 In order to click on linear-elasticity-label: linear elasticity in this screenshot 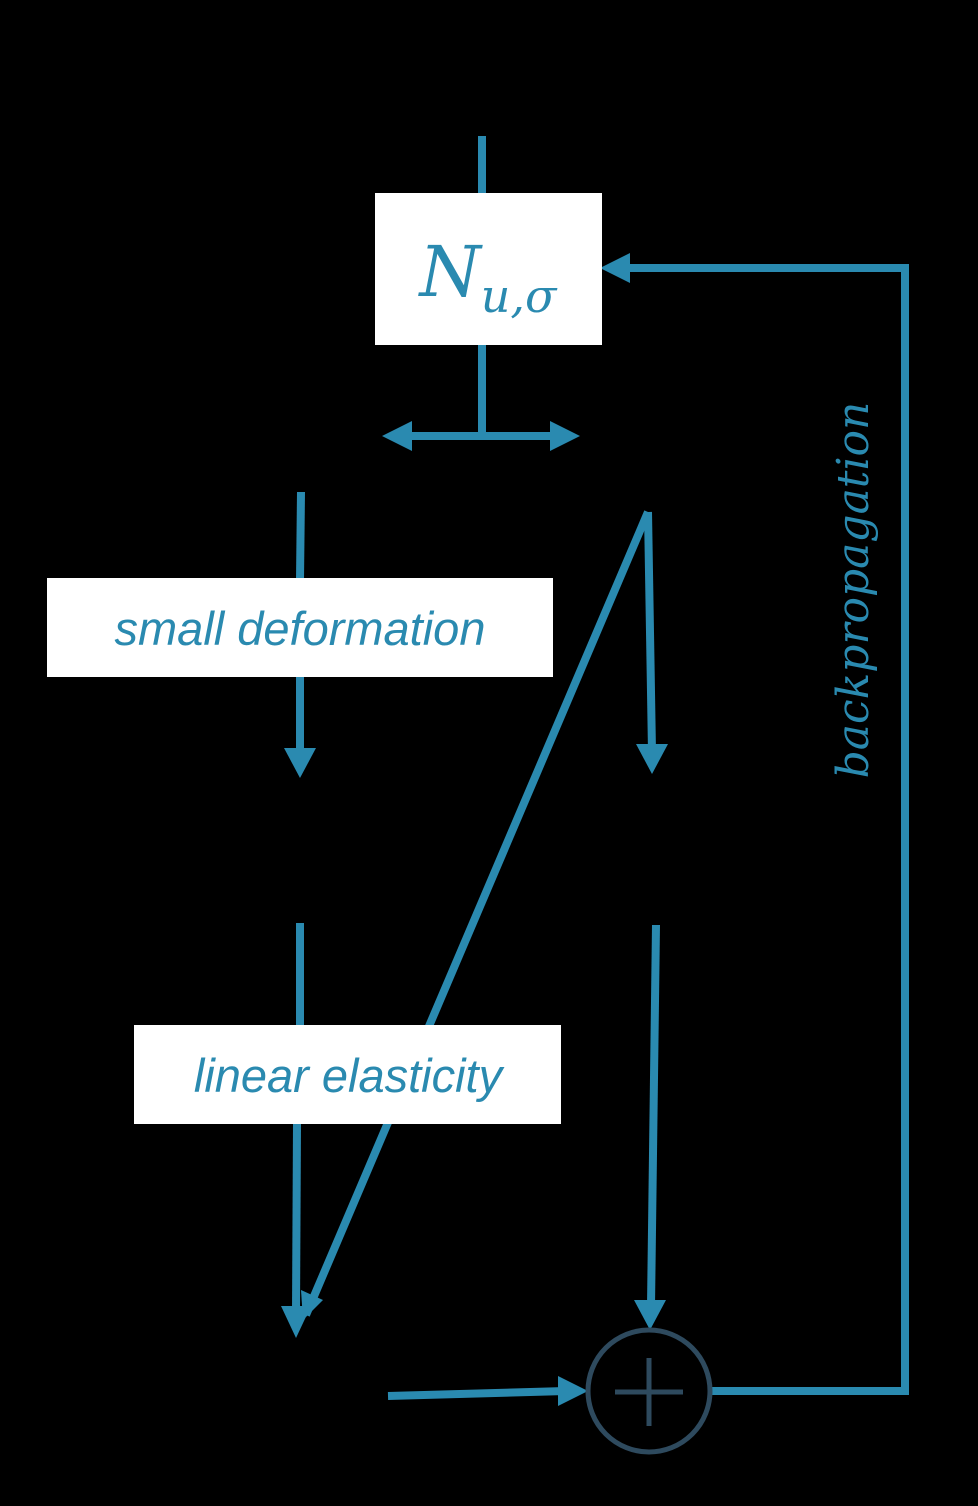, I will do `click(349, 1075)`.